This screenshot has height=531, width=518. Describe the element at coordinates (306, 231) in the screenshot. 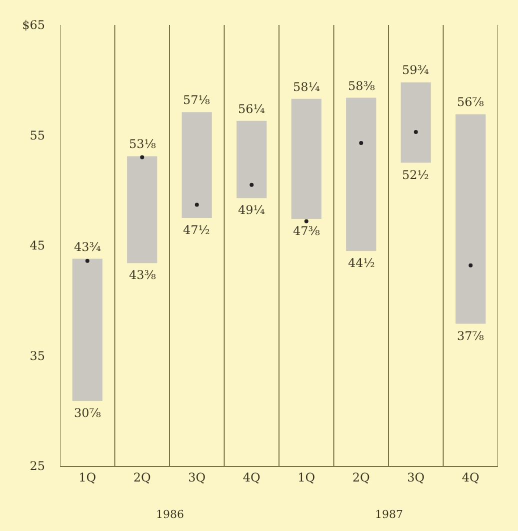

I see `annotation: 47⅜` at that location.